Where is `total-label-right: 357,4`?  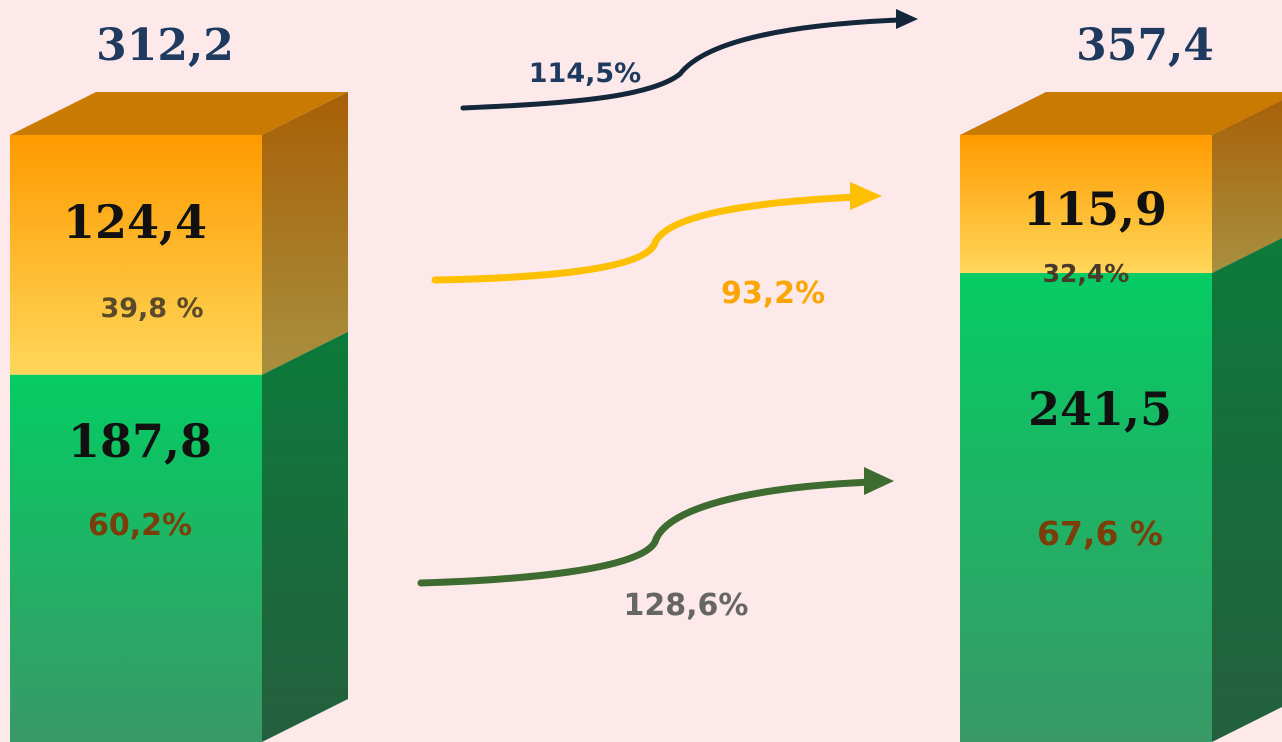 total-label-right: 357,4 is located at coordinates (1145, 45).